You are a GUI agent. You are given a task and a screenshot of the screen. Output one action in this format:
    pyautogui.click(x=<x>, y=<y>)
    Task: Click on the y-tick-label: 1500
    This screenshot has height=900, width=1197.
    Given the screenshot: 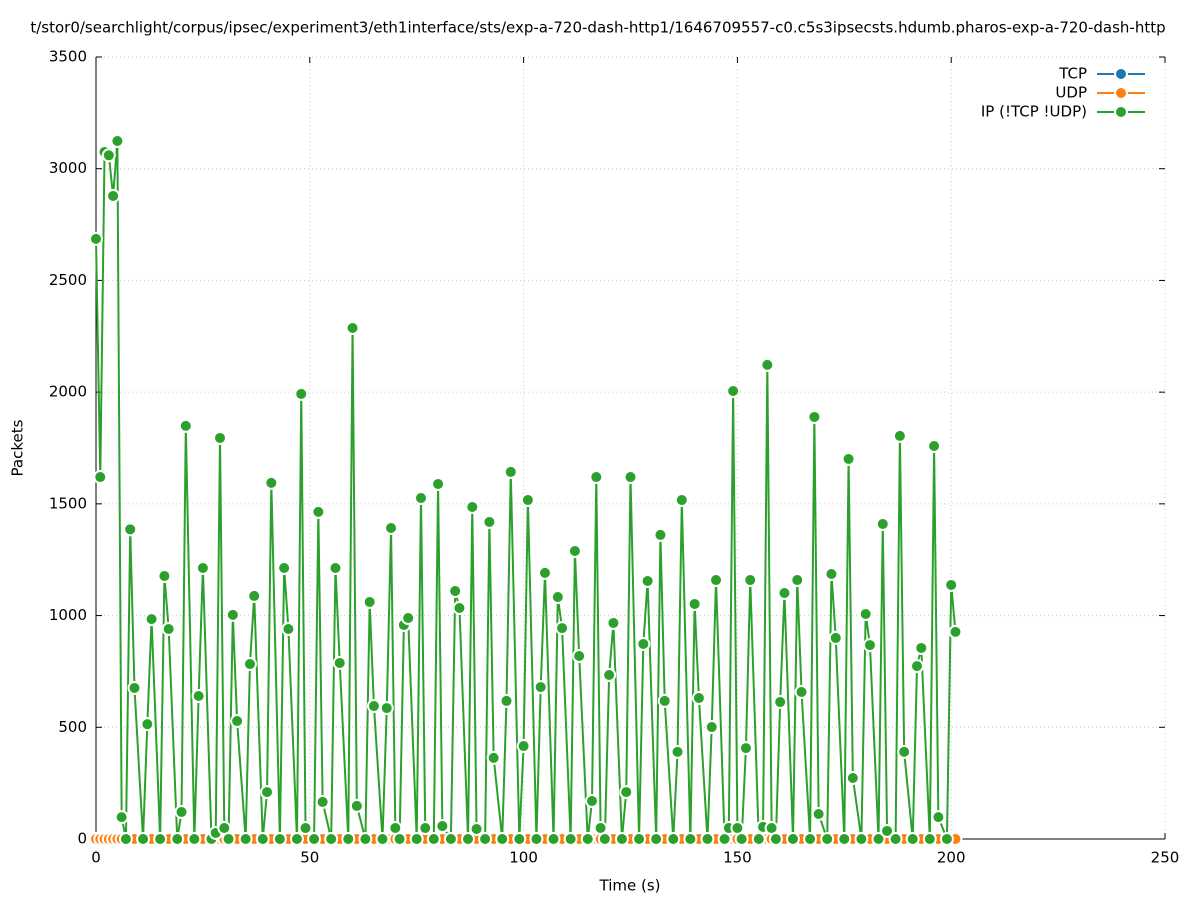 What is the action you would take?
    pyautogui.click(x=68, y=503)
    